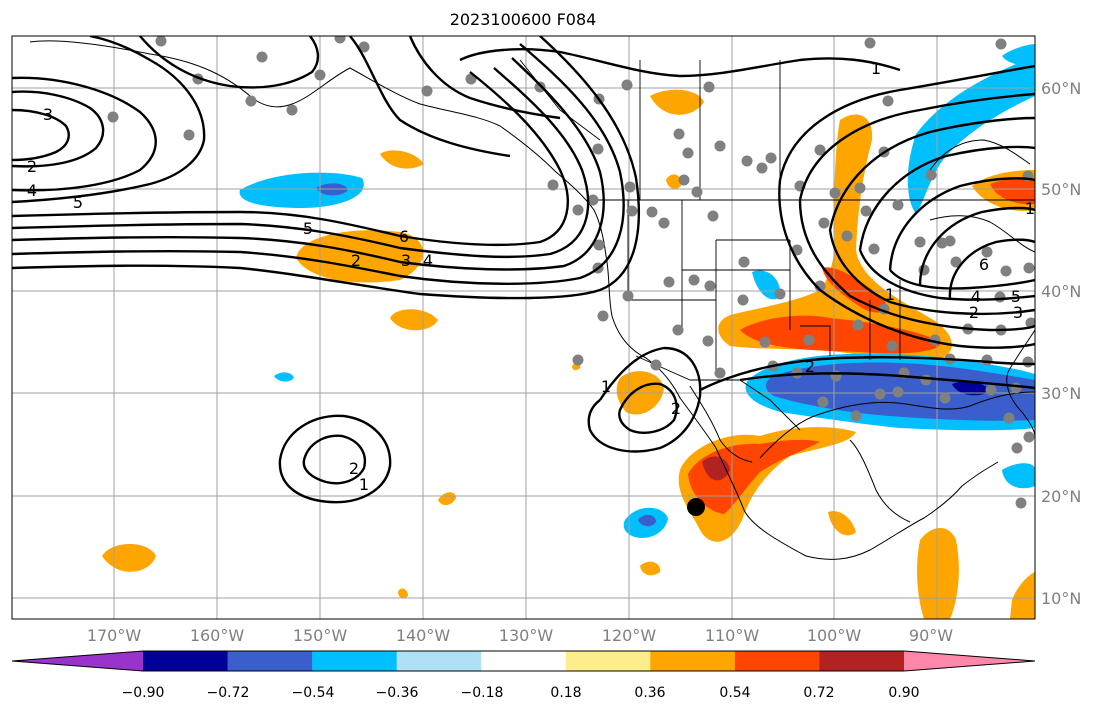 The height and width of the screenshot is (710, 1102). Describe the element at coordinates (1020, 383) in the screenshot. I see `atlantic-coastline` at that location.